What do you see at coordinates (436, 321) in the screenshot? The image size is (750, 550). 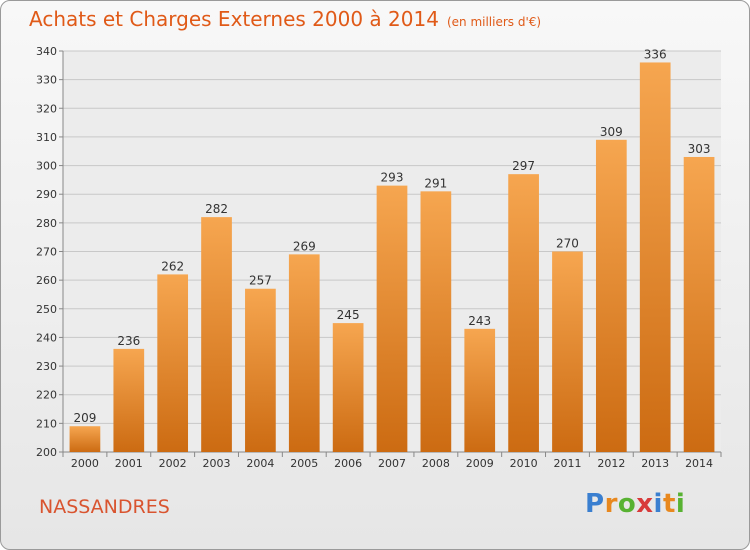 I see `bar-2008` at bounding box center [436, 321].